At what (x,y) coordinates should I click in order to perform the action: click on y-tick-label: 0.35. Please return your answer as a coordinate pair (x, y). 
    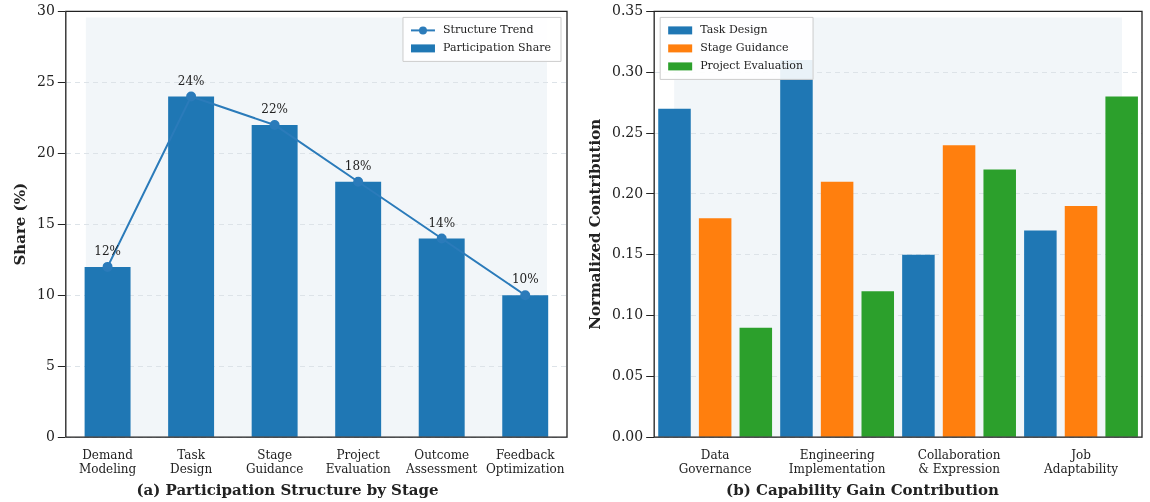
    Looking at the image, I should click on (628, 10).